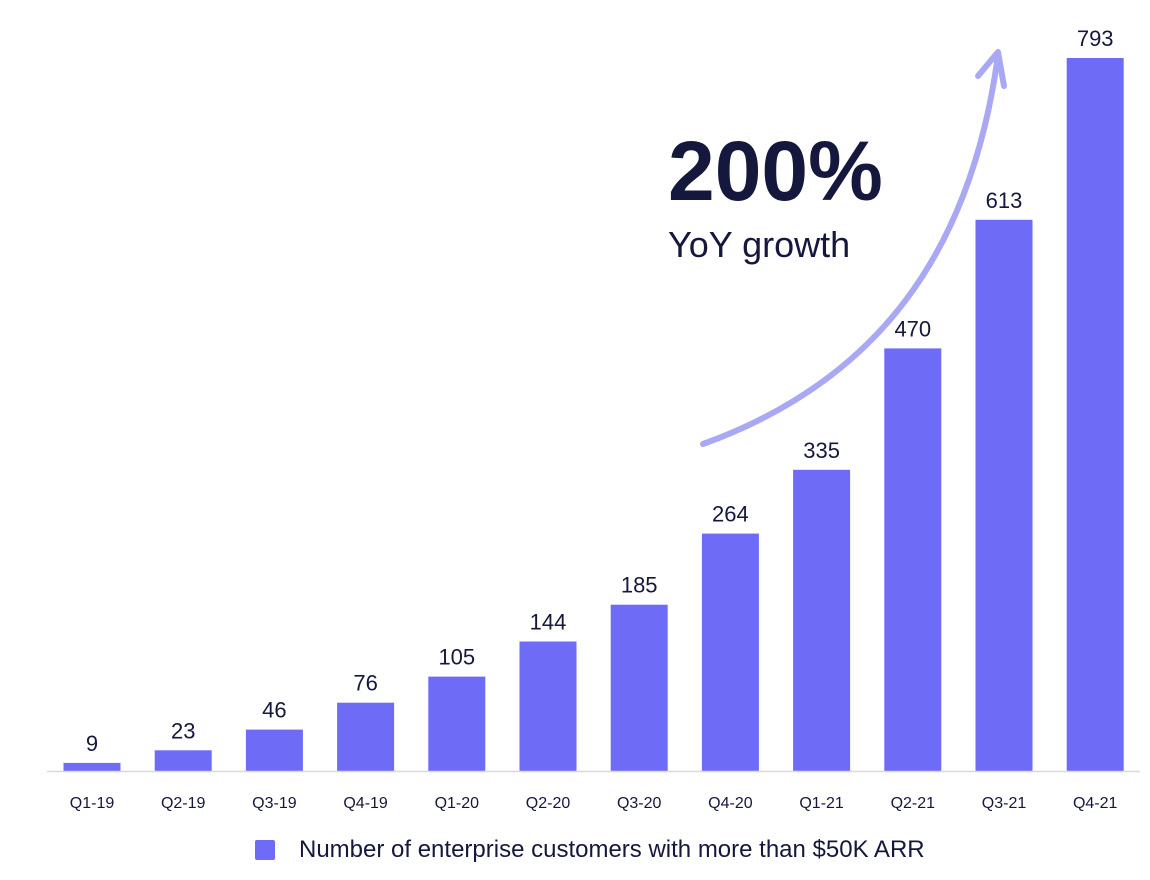 This screenshot has width=1150, height=880. What do you see at coordinates (365, 803) in the screenshot?
I see `x-tick-q4-19: Q4-19` at bounding box center [365, 803].